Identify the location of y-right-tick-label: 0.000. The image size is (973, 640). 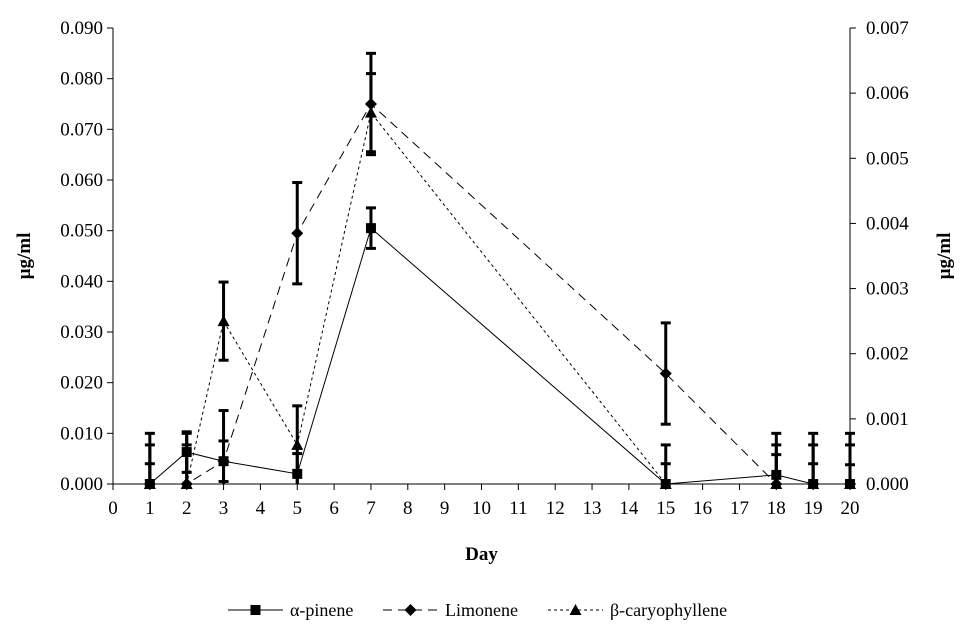
(887, 484).